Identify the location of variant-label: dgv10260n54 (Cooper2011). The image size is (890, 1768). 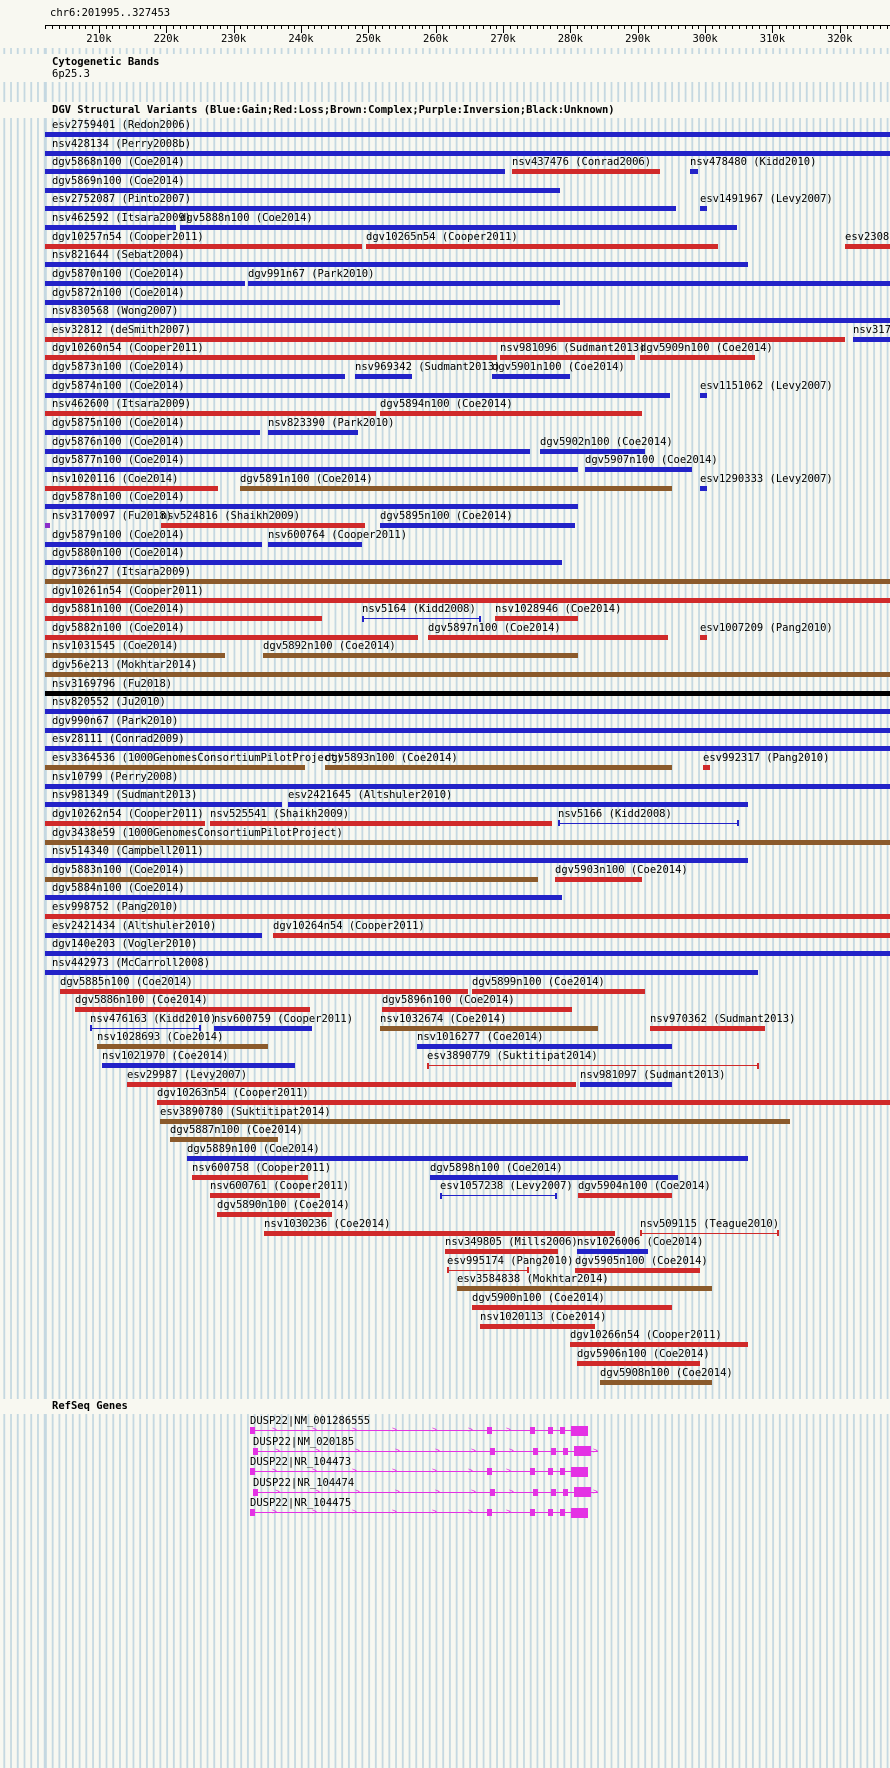
(128, 348).